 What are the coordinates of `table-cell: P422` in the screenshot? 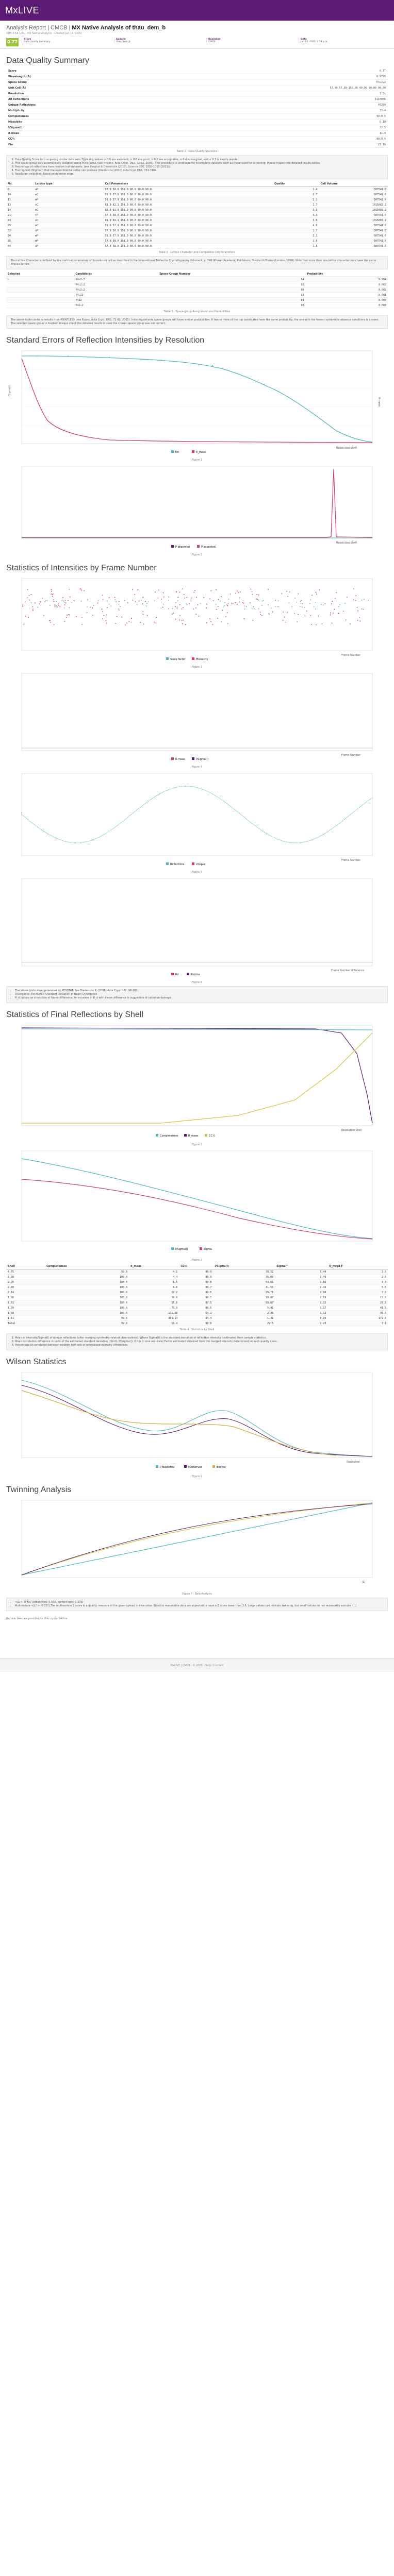 It's located at (116, 300).